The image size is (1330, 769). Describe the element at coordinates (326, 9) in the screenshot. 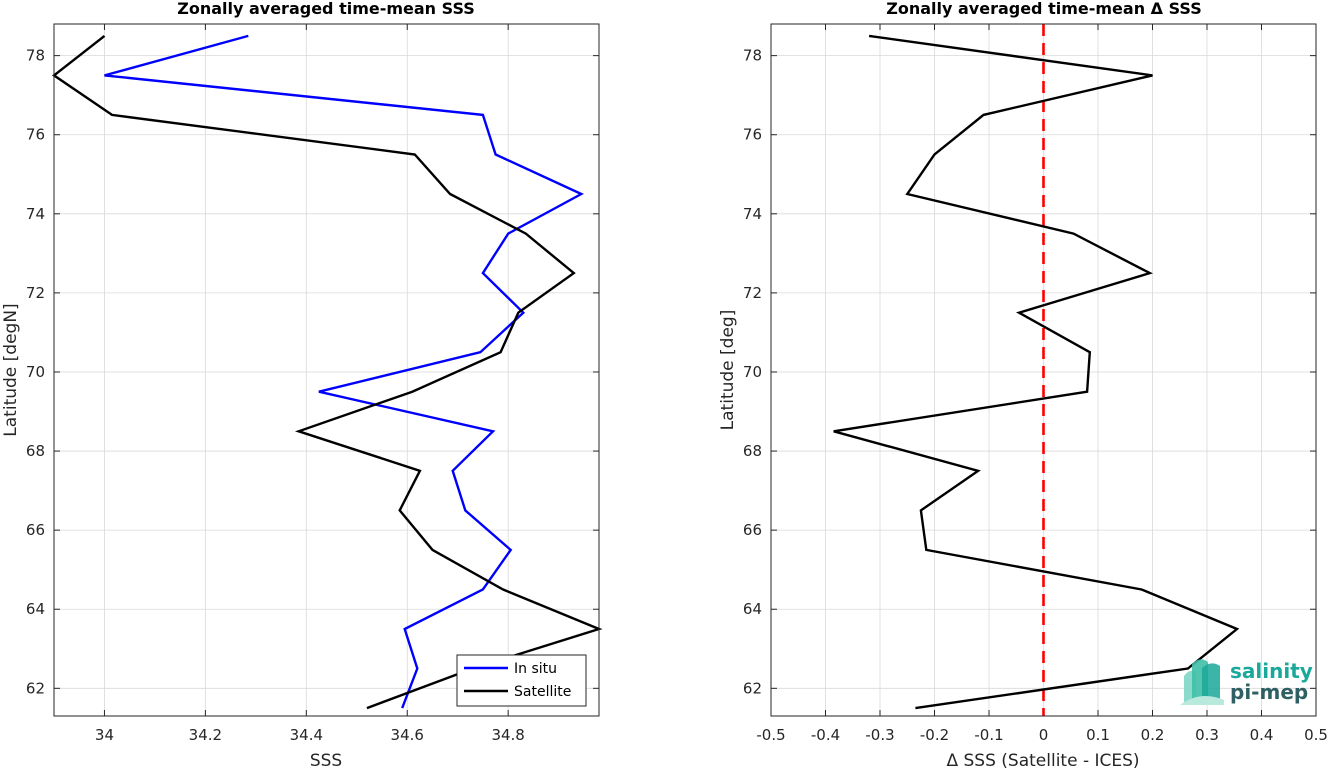

I see `chart-title: Zonally averaged time-mean SSS` at that location.